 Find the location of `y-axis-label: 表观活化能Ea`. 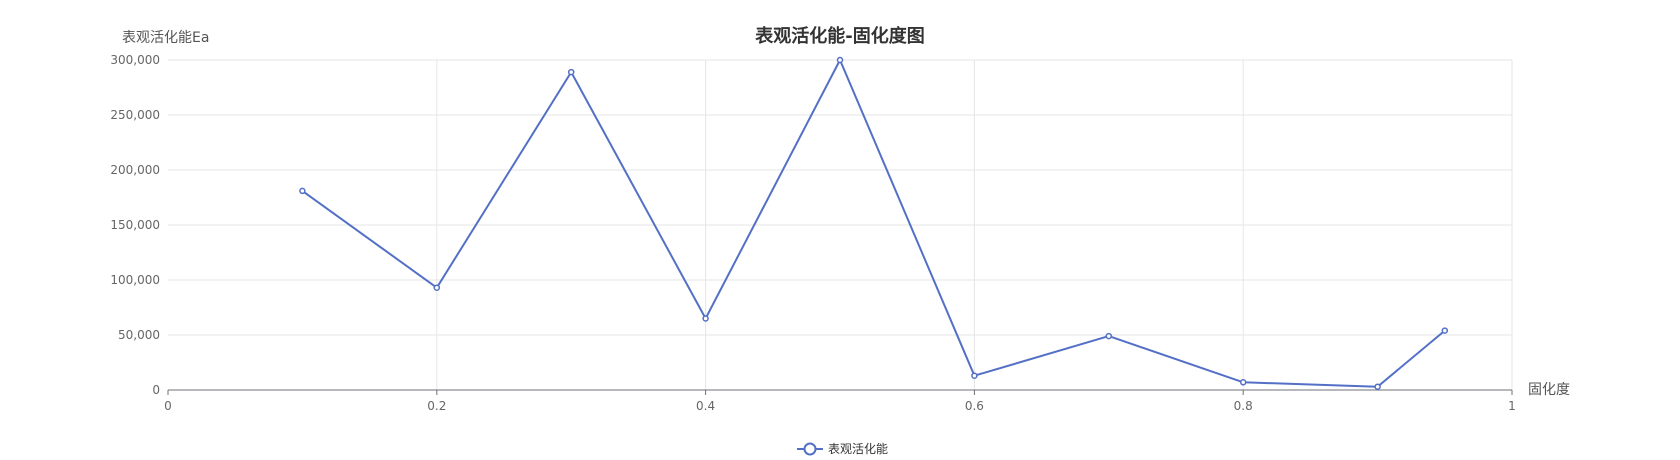

y-axis-label: 表观活化能Ea is located at coordinates (165, 38).